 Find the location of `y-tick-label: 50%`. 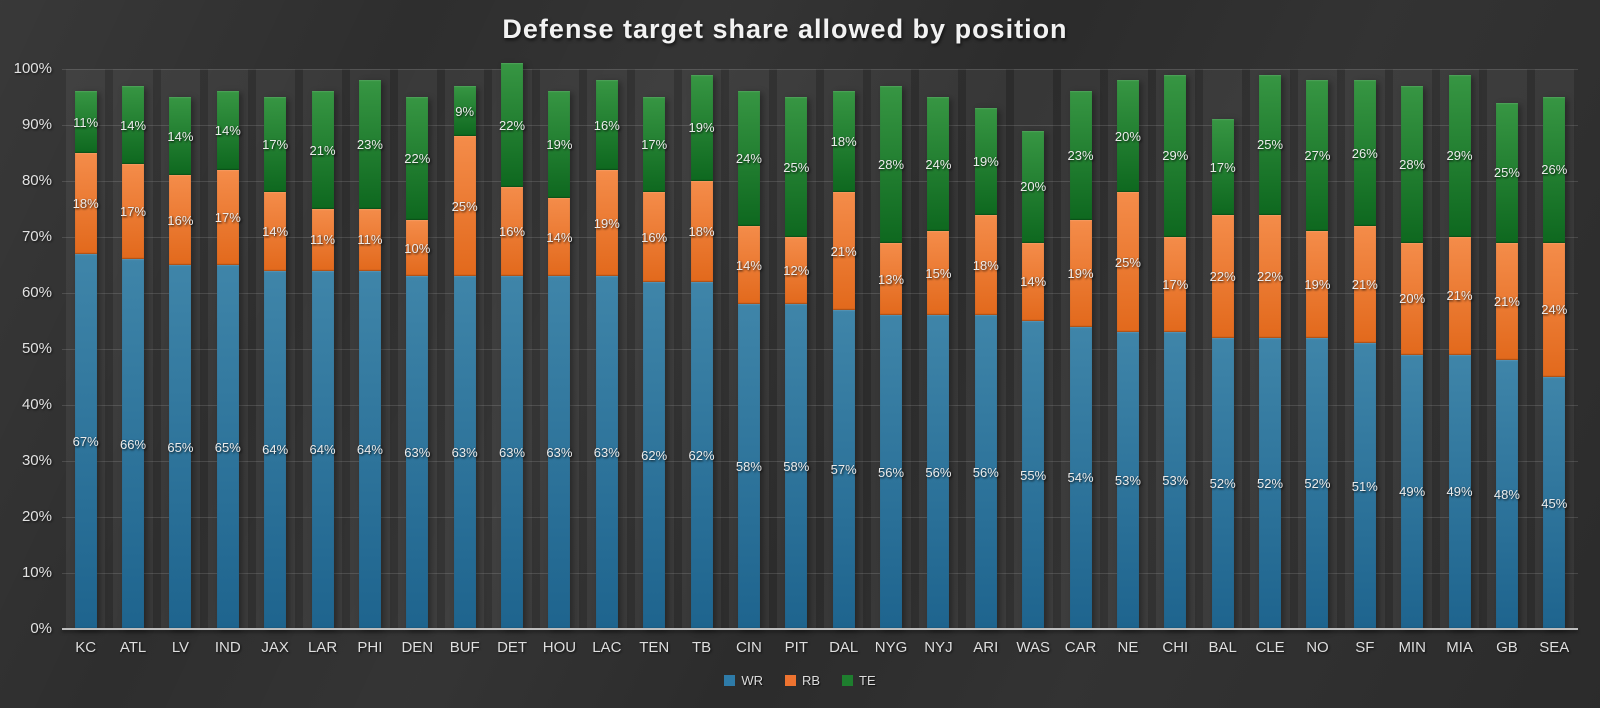

y-tick-label: 50% is located at coordinates (36, 348).